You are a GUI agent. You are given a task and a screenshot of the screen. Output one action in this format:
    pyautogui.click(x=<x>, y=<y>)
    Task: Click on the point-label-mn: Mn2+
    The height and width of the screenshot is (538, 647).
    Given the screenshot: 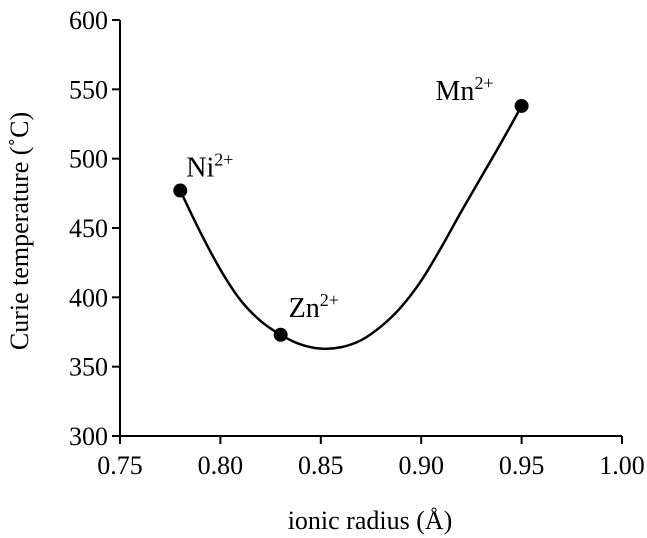 What is the action you would take?
    pyautogui.click(x=465, y=90)
    